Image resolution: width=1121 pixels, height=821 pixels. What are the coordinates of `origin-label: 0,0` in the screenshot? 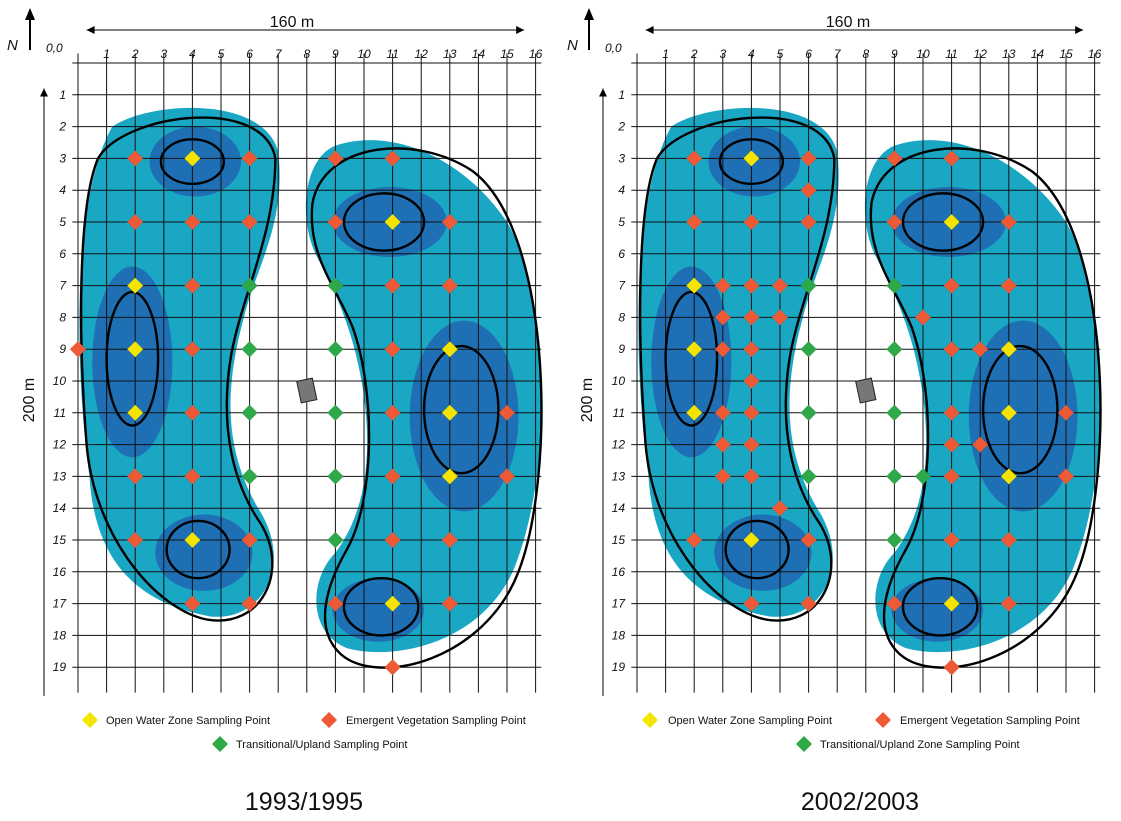 It's located at (54, 48).